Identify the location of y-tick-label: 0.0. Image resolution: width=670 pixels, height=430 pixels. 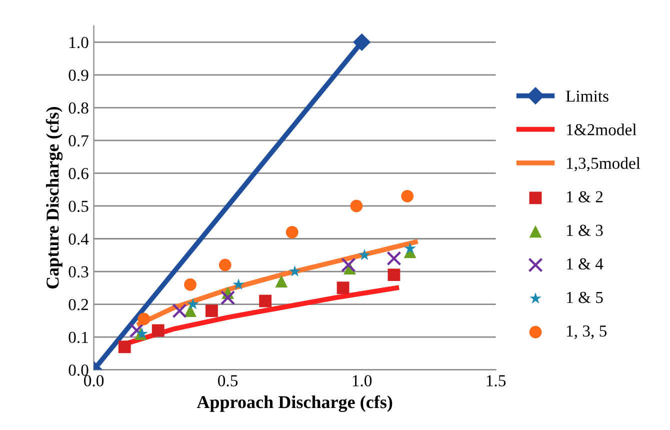
(78, 370).